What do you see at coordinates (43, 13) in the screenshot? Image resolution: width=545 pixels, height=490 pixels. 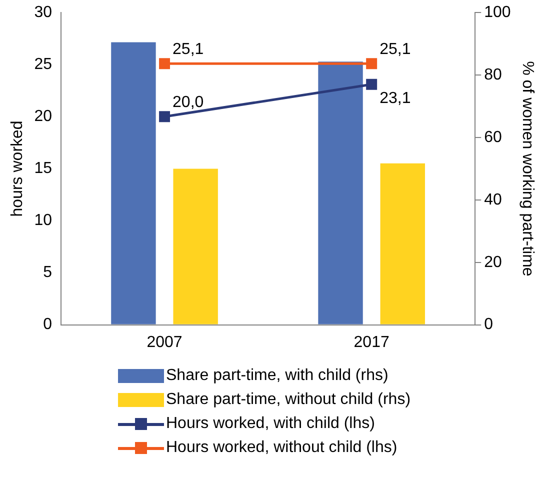 I see `y-tick-label: 30` at bounding box center [43, 13].